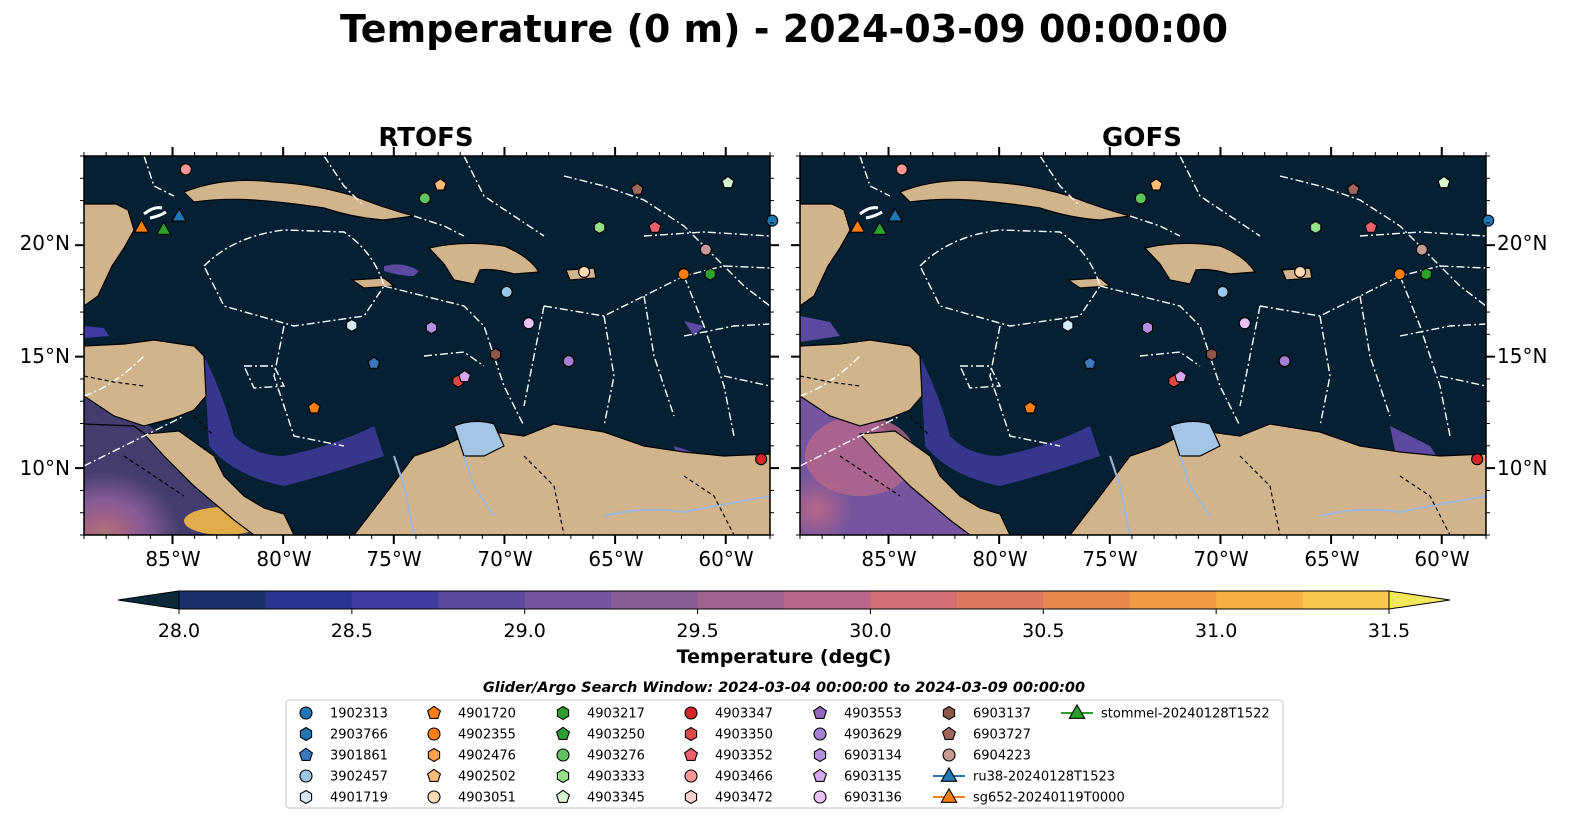 This screenshot has width=1577, height=826. Describe the element at coordinates (359, 798) in the screenshot. I see `legend-label: 4901719` at that location.